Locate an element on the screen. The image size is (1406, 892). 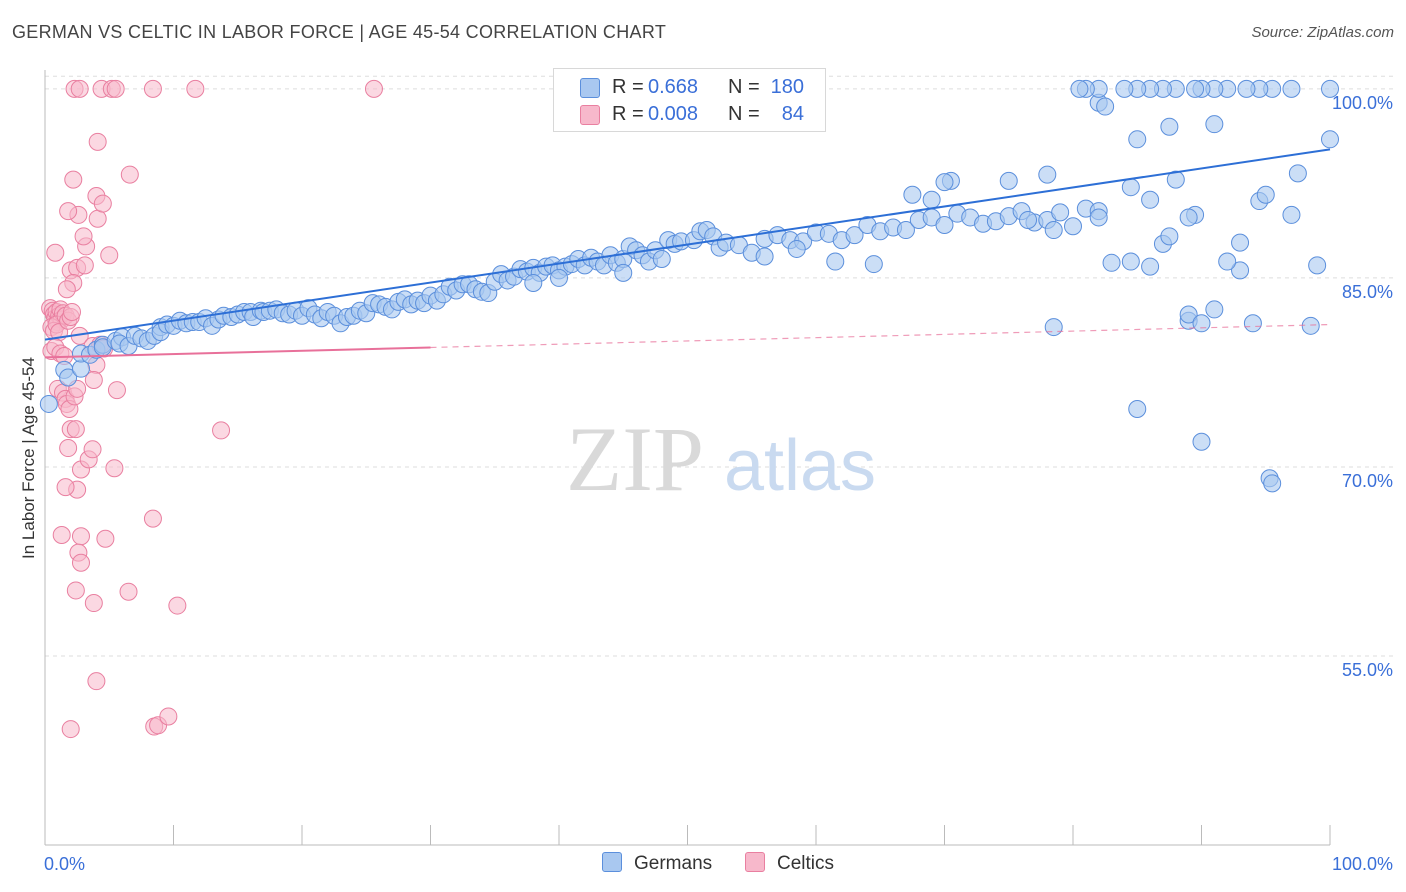
source-label: Source: ZipAtlas.com is located at coordinates (1322, 32).